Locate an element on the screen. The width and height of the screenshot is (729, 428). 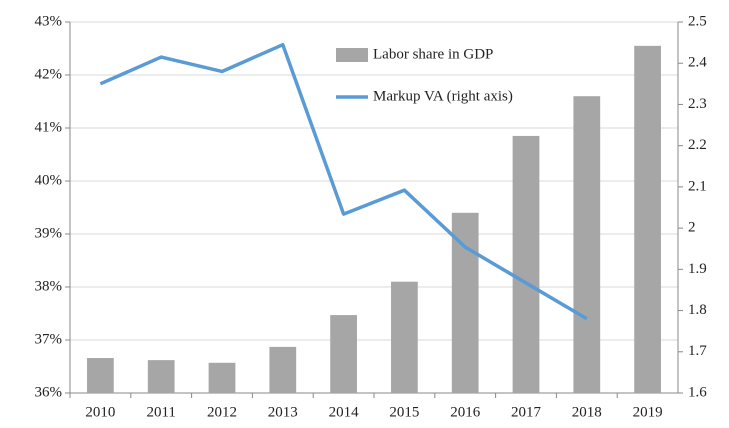
y-tick-label: 38% is located at coordinates (49, 286).